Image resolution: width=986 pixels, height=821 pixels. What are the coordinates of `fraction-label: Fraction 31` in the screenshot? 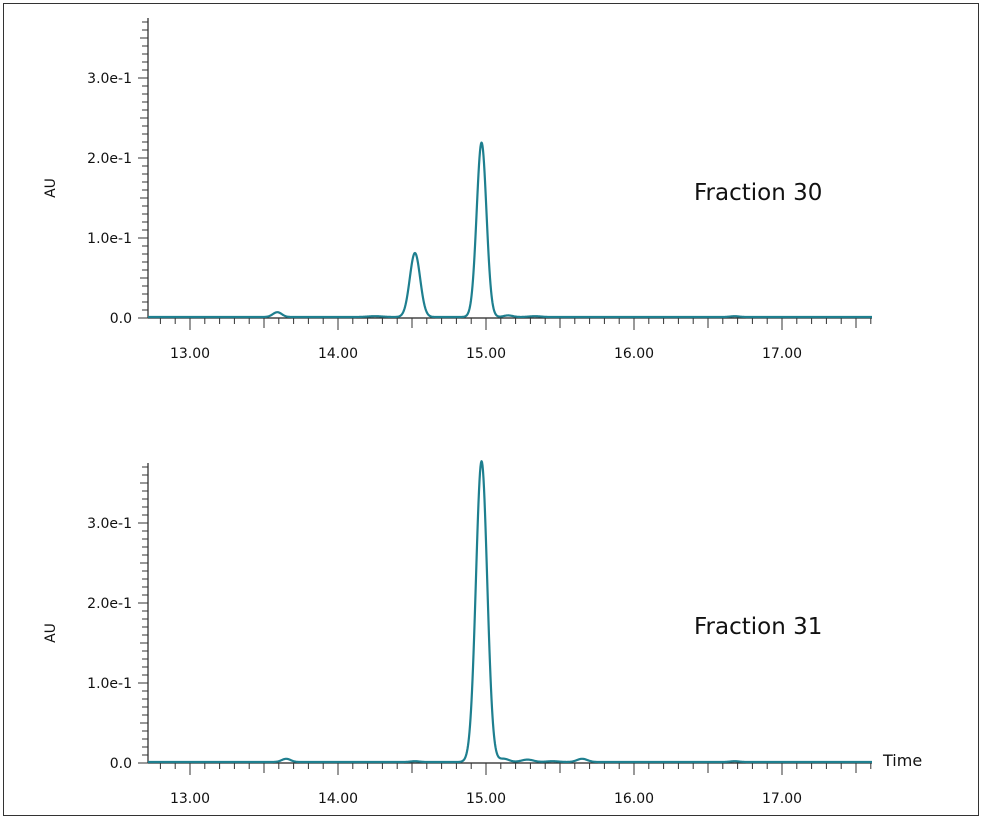 It's located at (758, 627).